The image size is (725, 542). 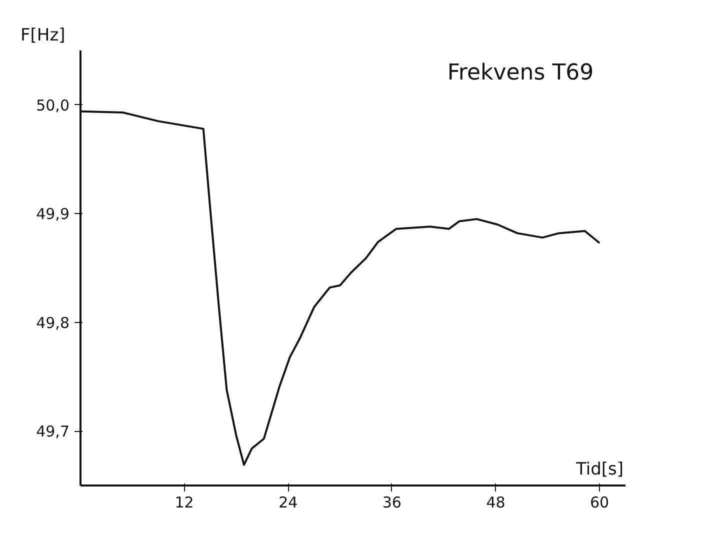 I want to click on y-tick-label: 49,7, so click(x=53, y=431).